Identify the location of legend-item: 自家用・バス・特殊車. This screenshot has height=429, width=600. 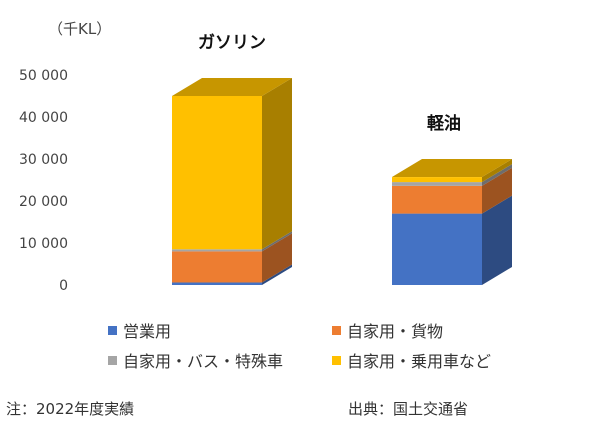
(195, 360).